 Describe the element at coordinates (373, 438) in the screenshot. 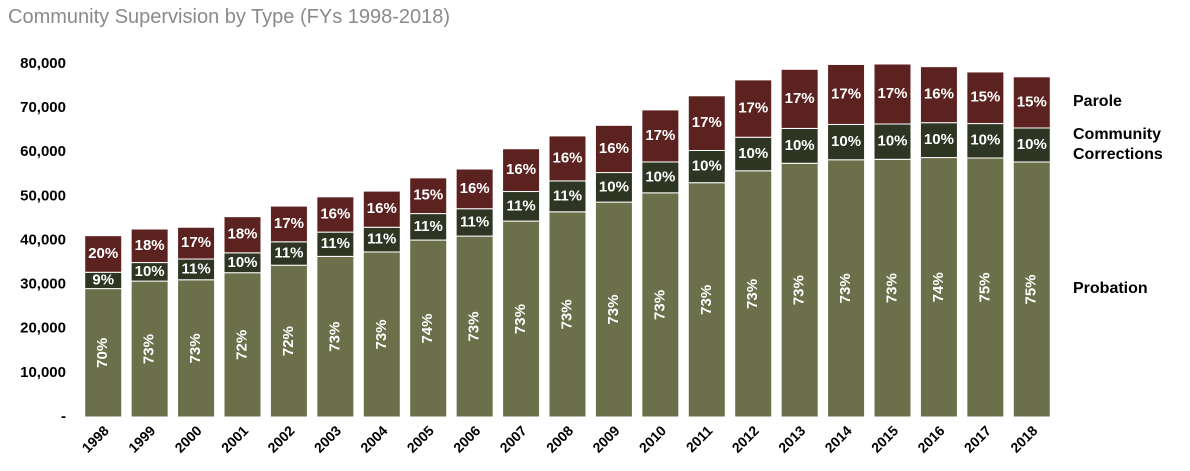

I see `x-tick-label: 2004` at that location.